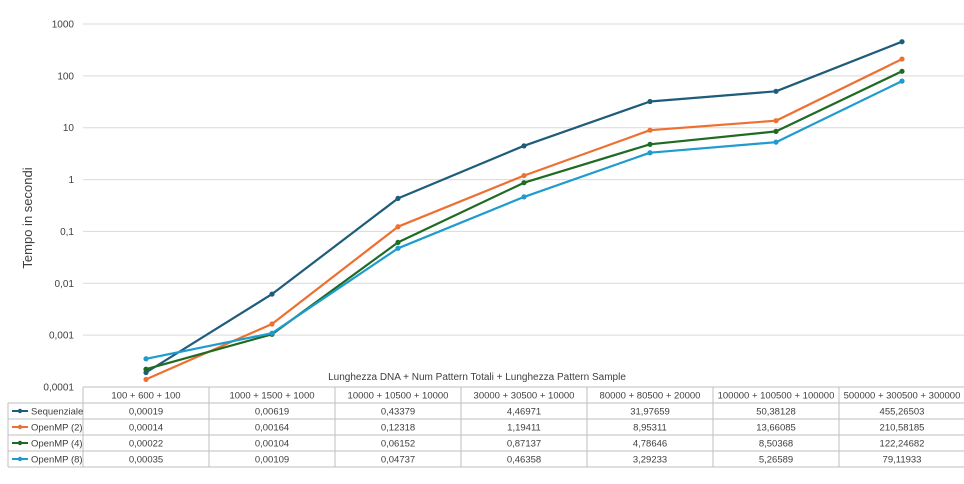 The width and height of the screenshot is (964, 484). What do you see at coordinates (27, 217) in the screenshot?
I see `y-axis-label: Tempo in secondi` at bounding box center [27, 217].